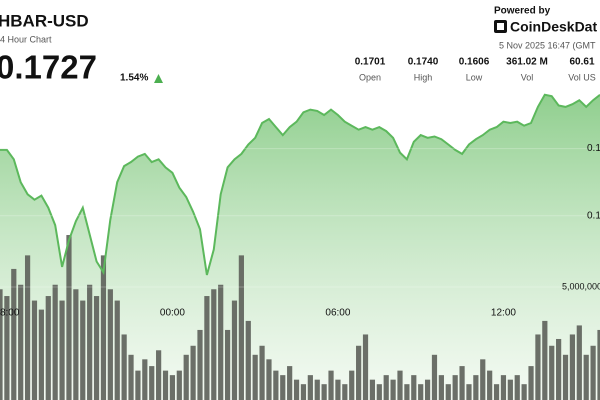 The height and width of the screenshot is (400, 600). What do you see at coordinates (423, 62) in the screenshot?
I see `stat-value: 0.1740` at bounding box center [423, 62].